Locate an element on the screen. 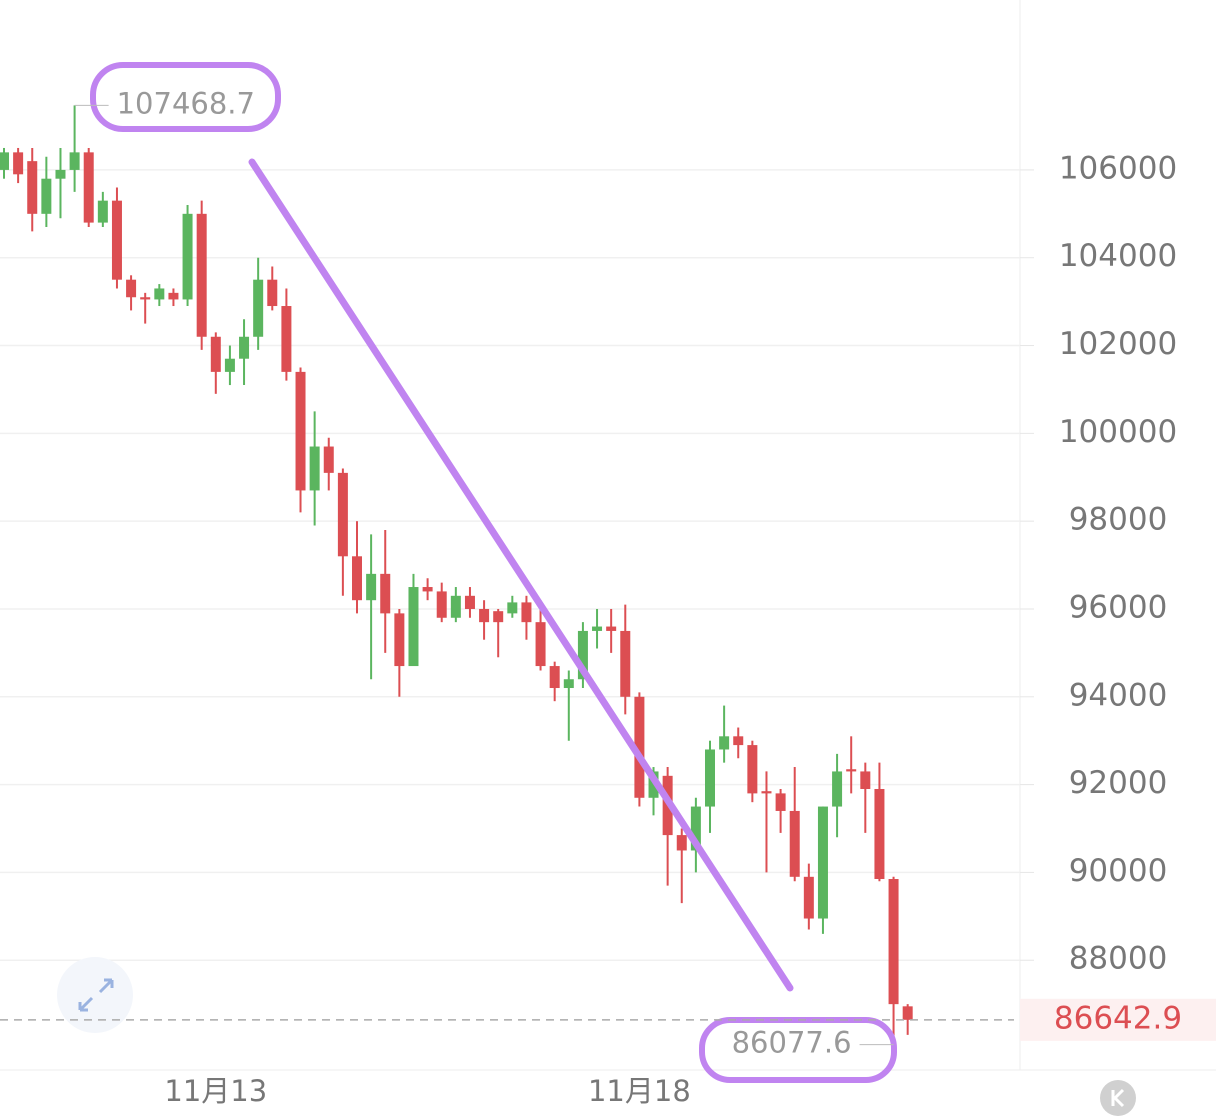 This screenshot has width=1216, height=1116. expand-button is located at coordinates (95, 995).